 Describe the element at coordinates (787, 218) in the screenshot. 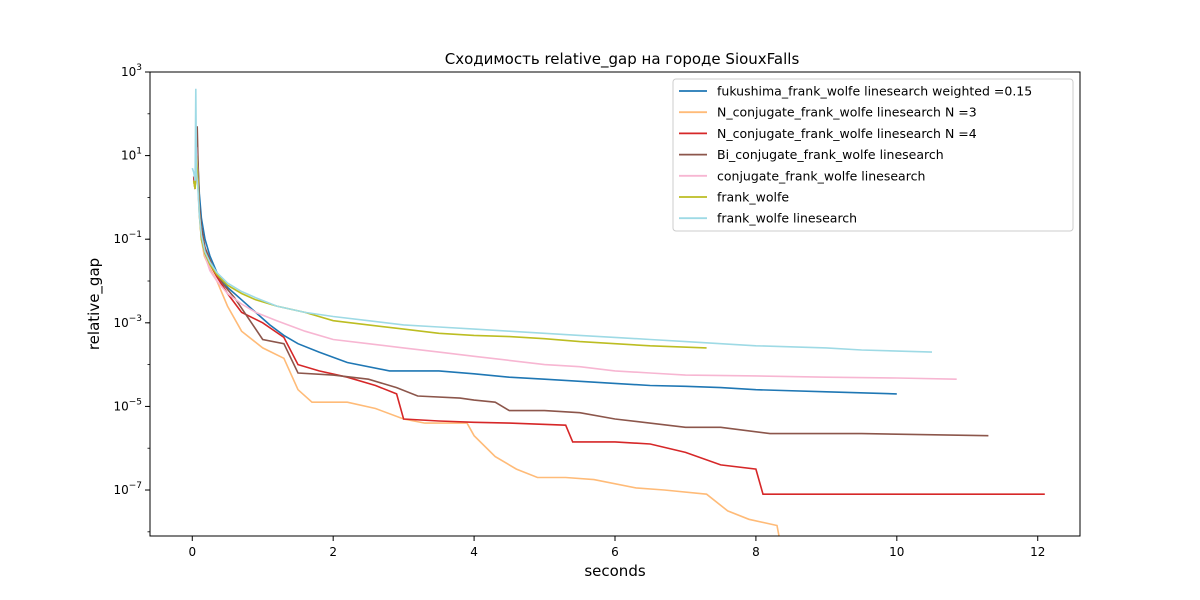

I see `legend-label: frank_wolfe linesearch` at that location.